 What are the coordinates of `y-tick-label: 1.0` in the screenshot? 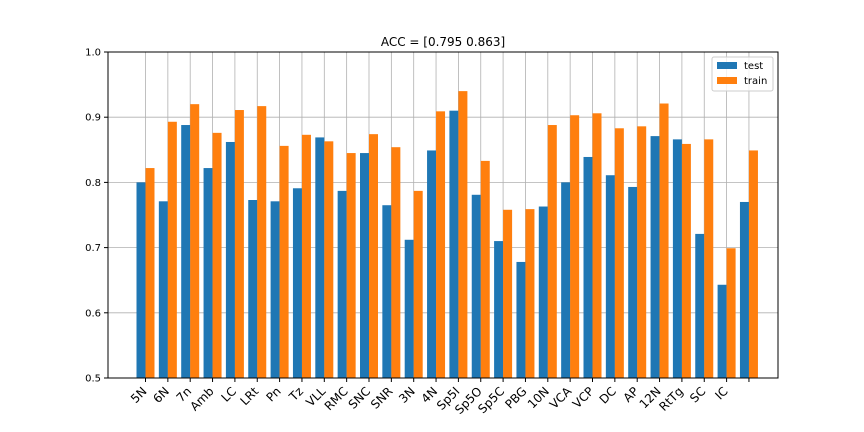 It's located at (93, 53).